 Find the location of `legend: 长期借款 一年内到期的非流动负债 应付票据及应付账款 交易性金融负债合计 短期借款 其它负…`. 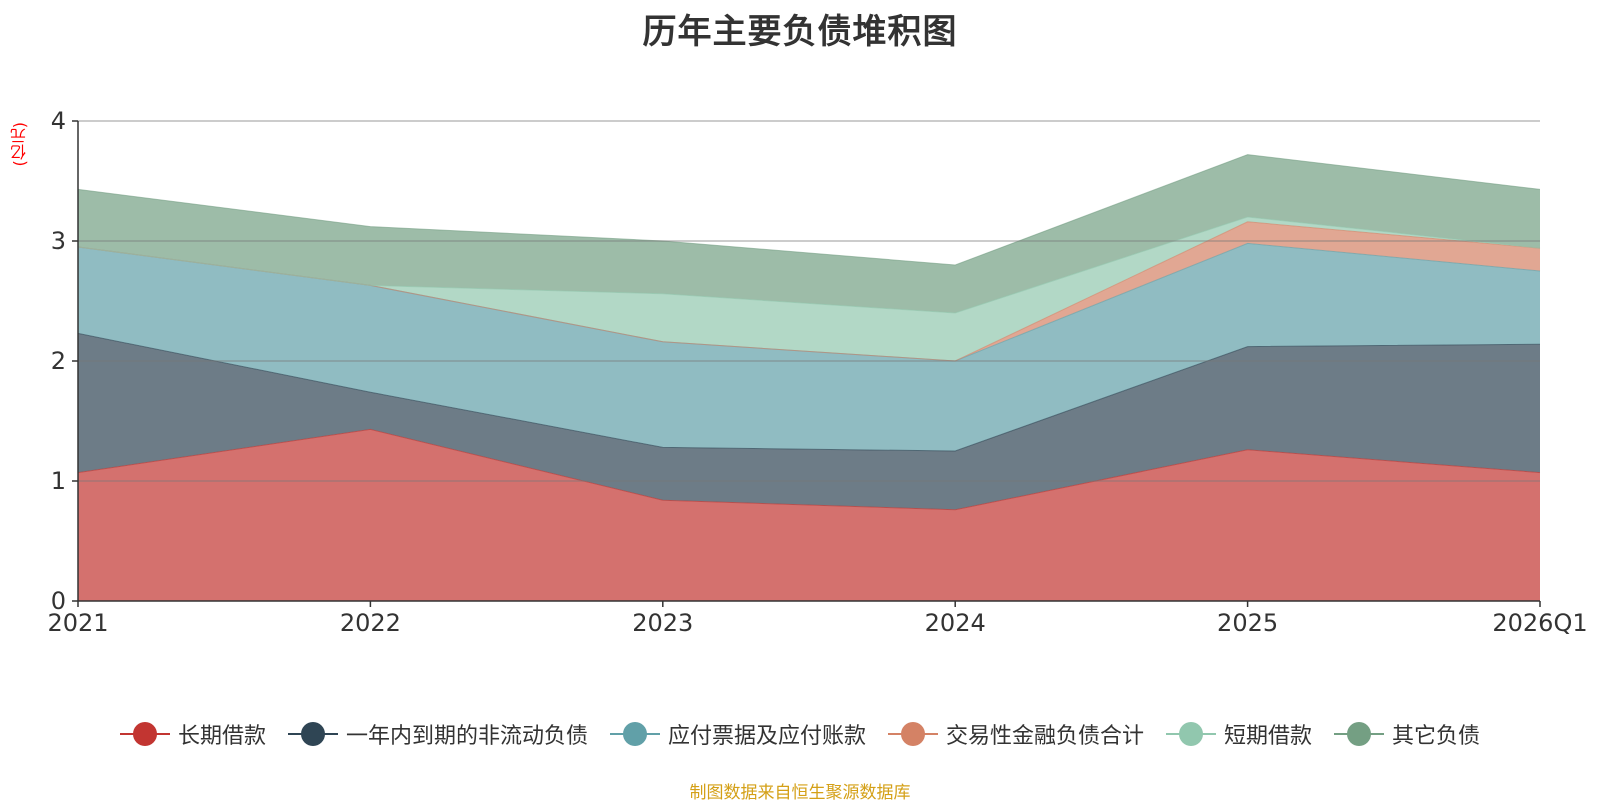

legend: 长期借款 一年内到期的非流动负债 应付票据及应付账款 交易性金融负债合计 短期借款 其它负… is located at coordinates (800, 734).